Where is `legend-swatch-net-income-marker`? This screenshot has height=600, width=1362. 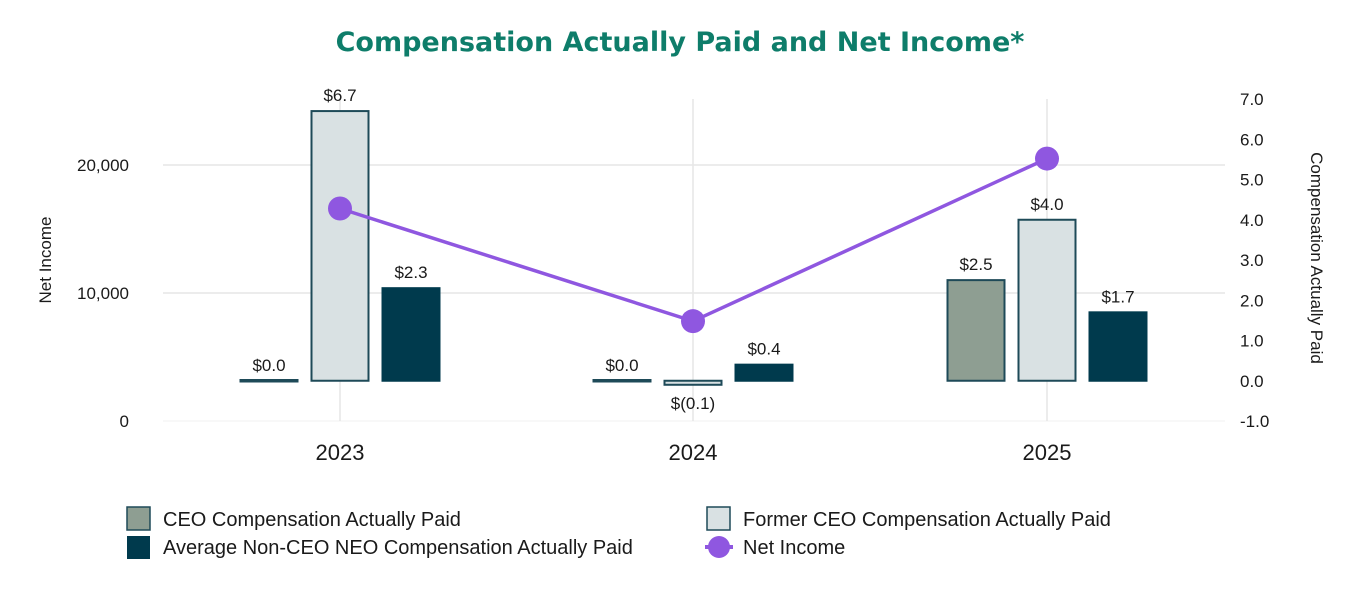 legend-swatch-net-income-marker is located at coordinates (719, 547).